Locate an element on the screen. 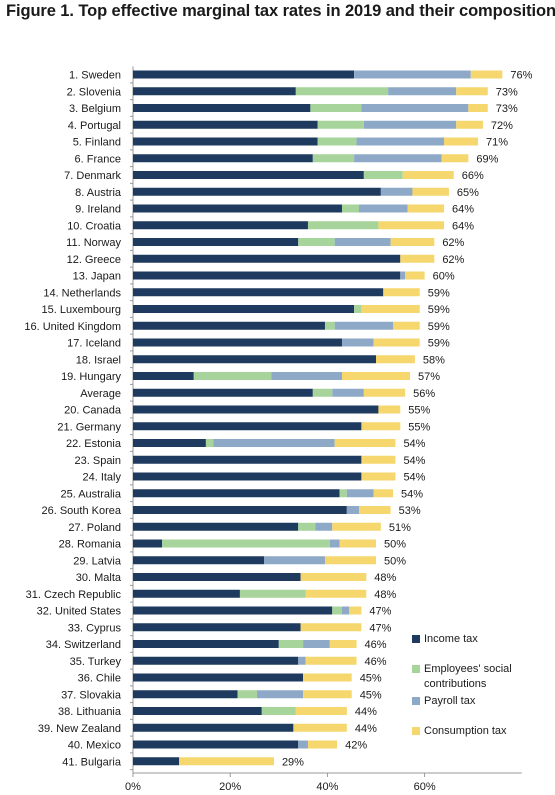 This screenshot has height=795, width=555. total-label: 73% is located at coordinates (507, 92).